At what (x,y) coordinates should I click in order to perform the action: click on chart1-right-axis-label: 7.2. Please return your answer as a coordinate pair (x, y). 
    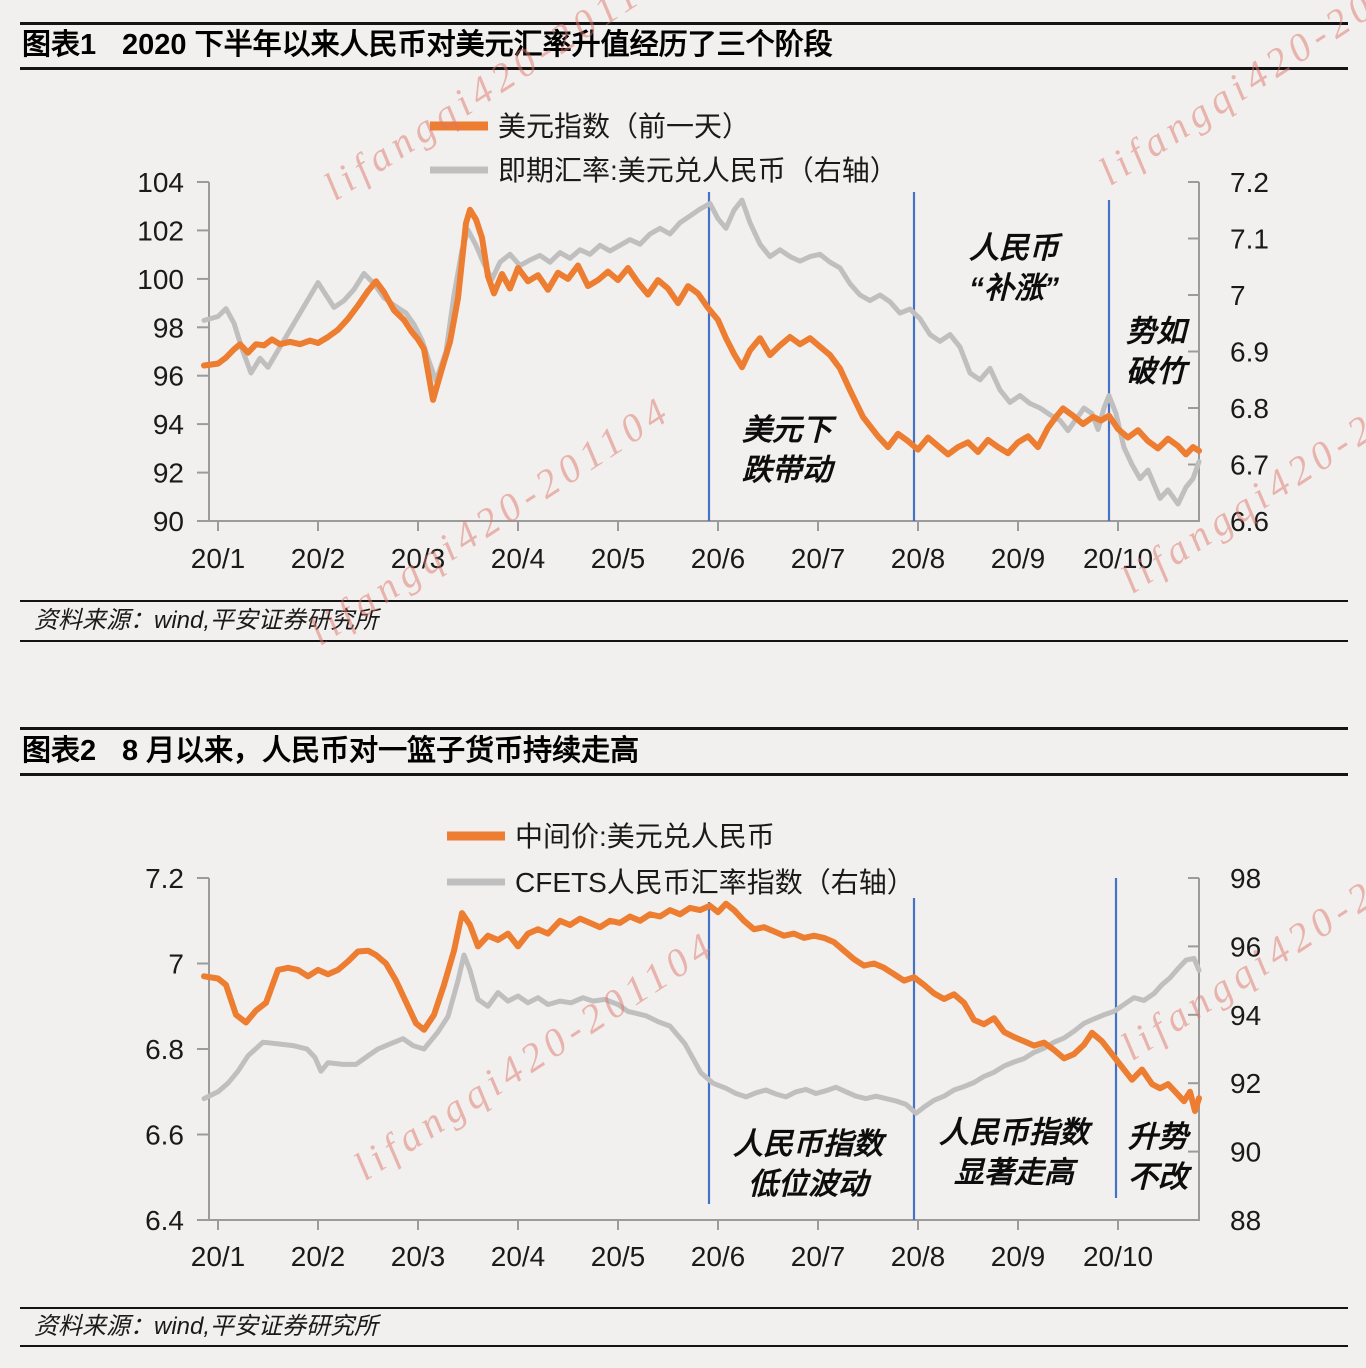
    Looking at the image, I should click on (1249, 182).